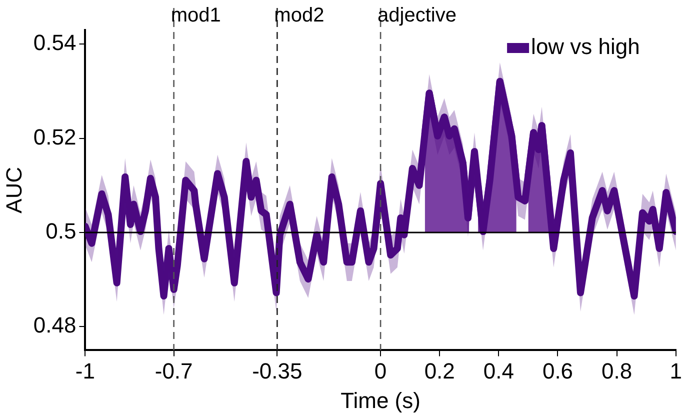 The height and width of the screenshot is (415, 685). I want to click on x-tick-label: -0.7, so click(173, 371).